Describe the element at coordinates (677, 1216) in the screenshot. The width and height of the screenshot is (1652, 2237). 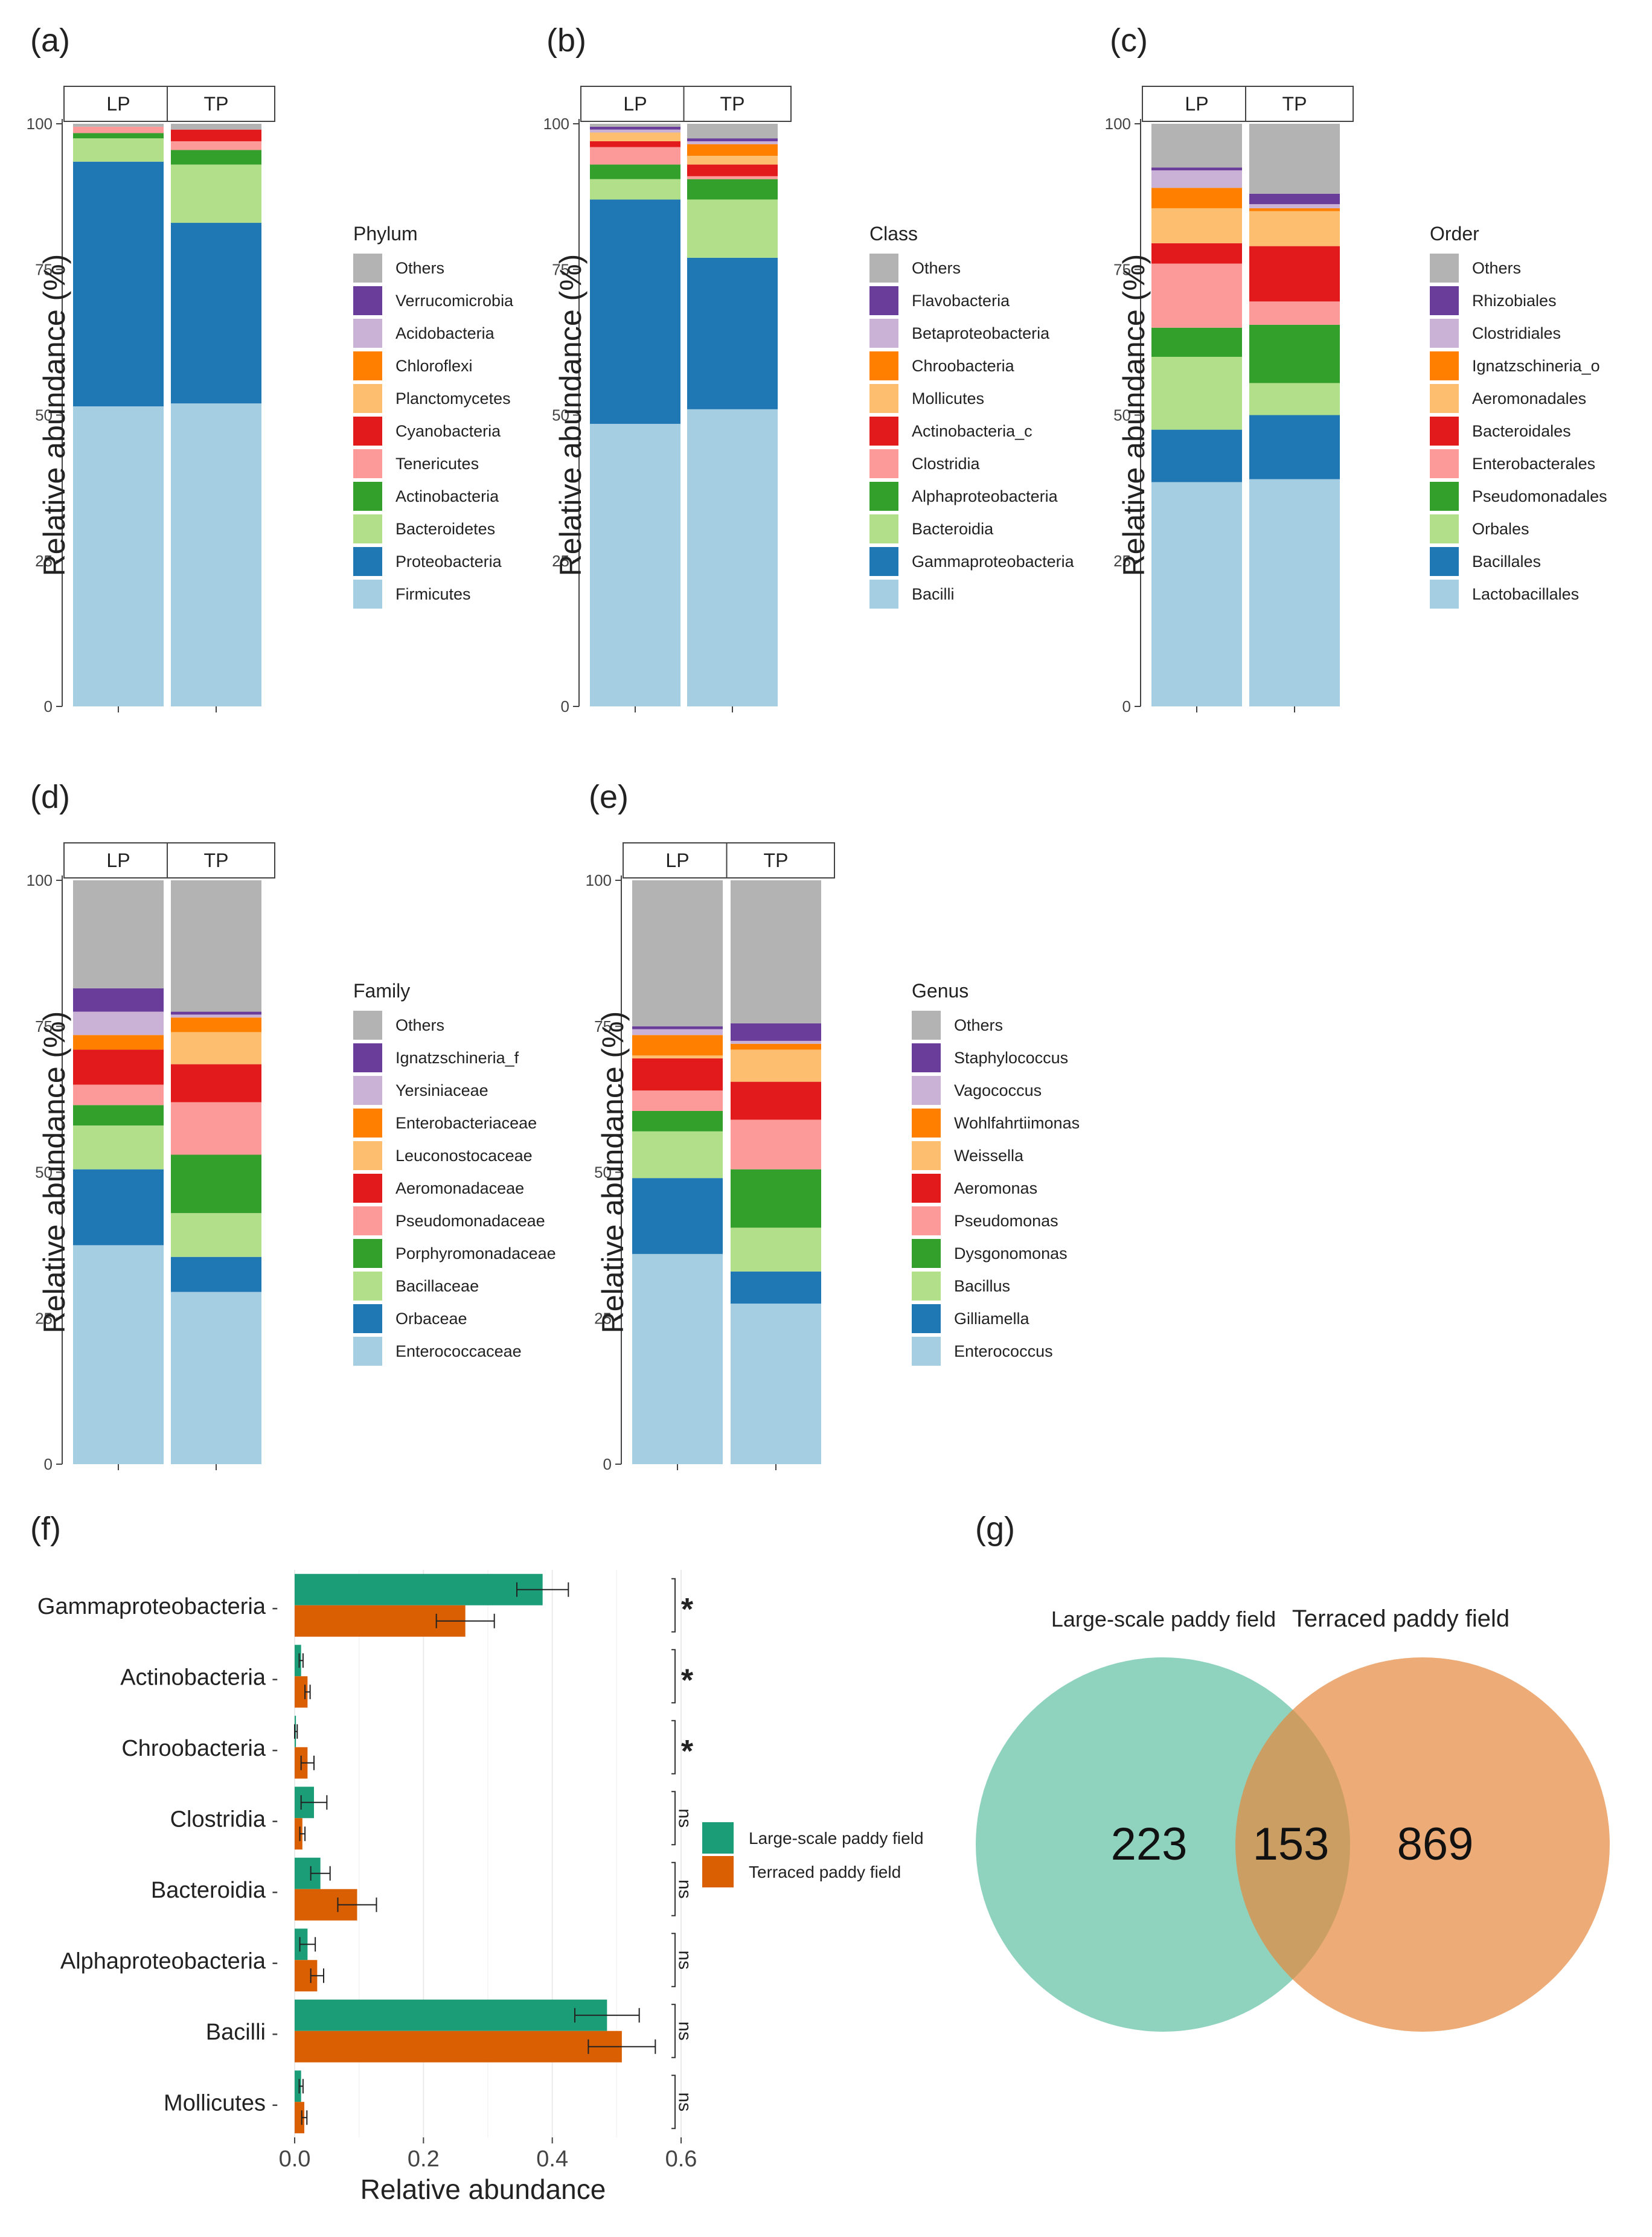
I see `bar-segment-LP-Gilliamella` at that location.